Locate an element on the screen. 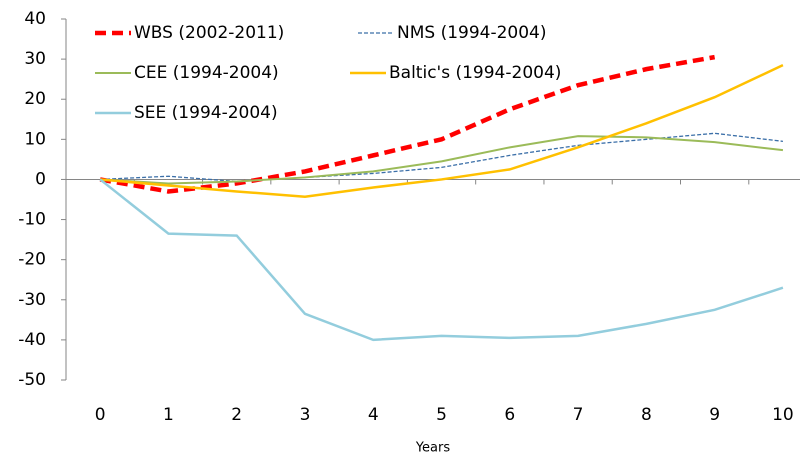  x-tick-label: 0 is located at coordinates (100, 415).